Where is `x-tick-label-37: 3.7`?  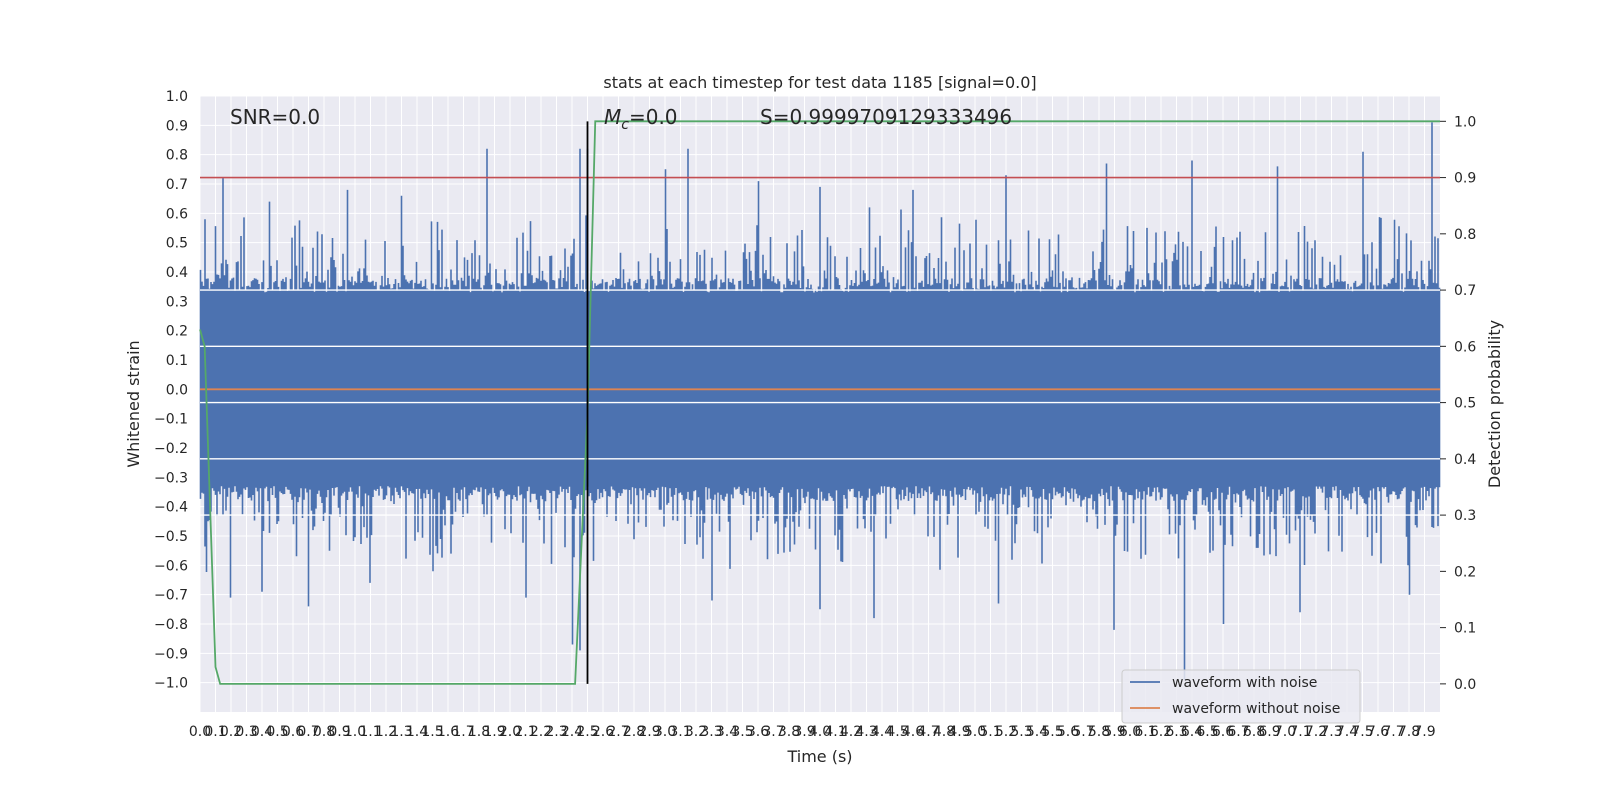
x-tick-label-37: 3.7 is located at coordinates (773, 732).